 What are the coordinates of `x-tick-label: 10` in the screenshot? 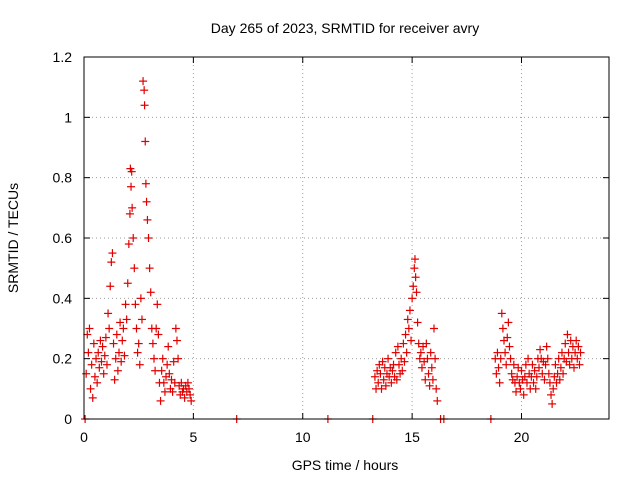 It's located at (303, 437).